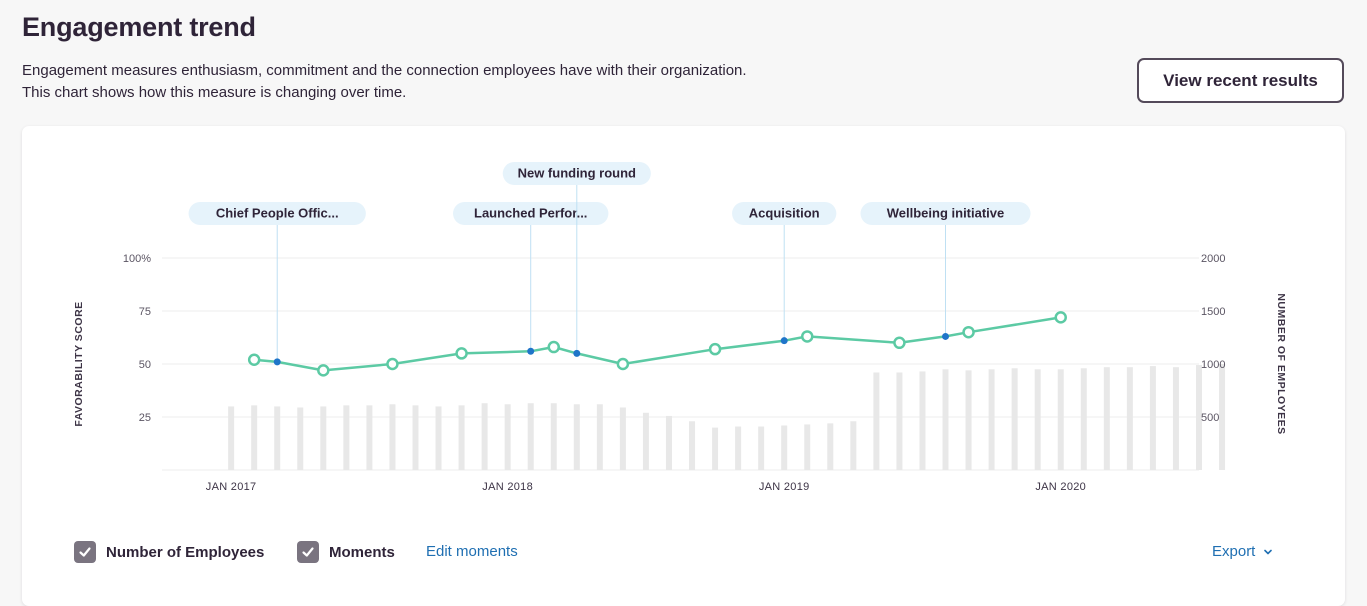 This screenshot has height=606, width=1367. What do you see at coordinates (1281, 363) in the screenshot?
I see `y-right-axis-title: NUMBER OF EMPLOYEES` at bounding box center [1281, 363].